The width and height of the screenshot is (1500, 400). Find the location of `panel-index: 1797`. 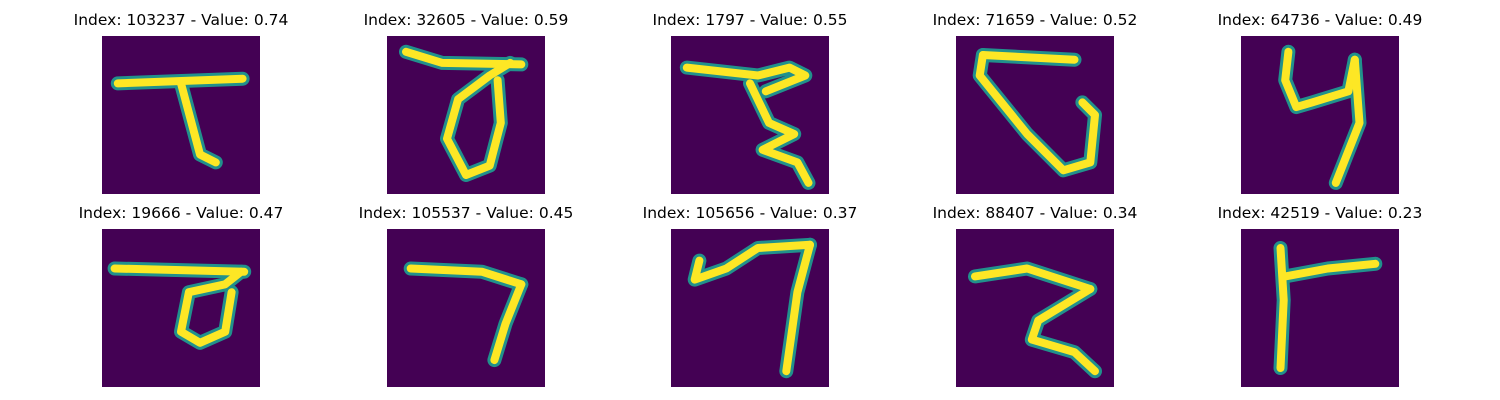

panel-index: 1797 is located at coordinates (725, 20).